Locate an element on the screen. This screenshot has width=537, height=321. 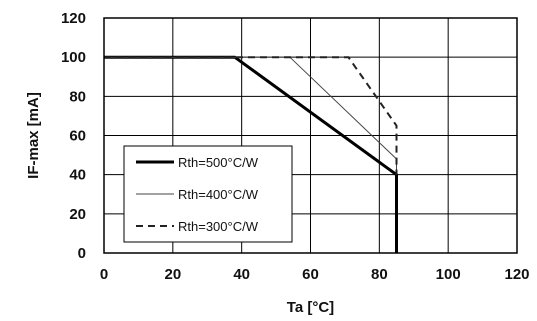
y-axis-label: IF-max [mA] is located at coordinates (33, 135).